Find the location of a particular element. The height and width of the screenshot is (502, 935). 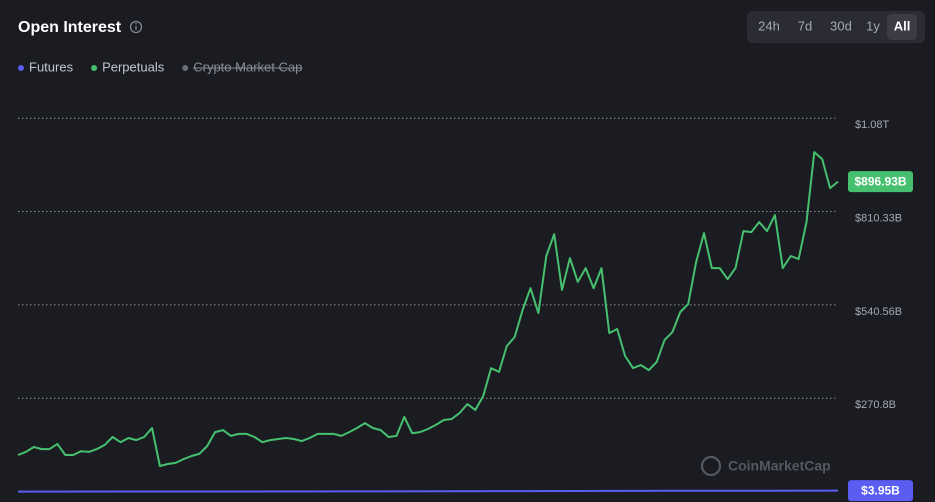

info-circle is located at coordinates (136, 27).